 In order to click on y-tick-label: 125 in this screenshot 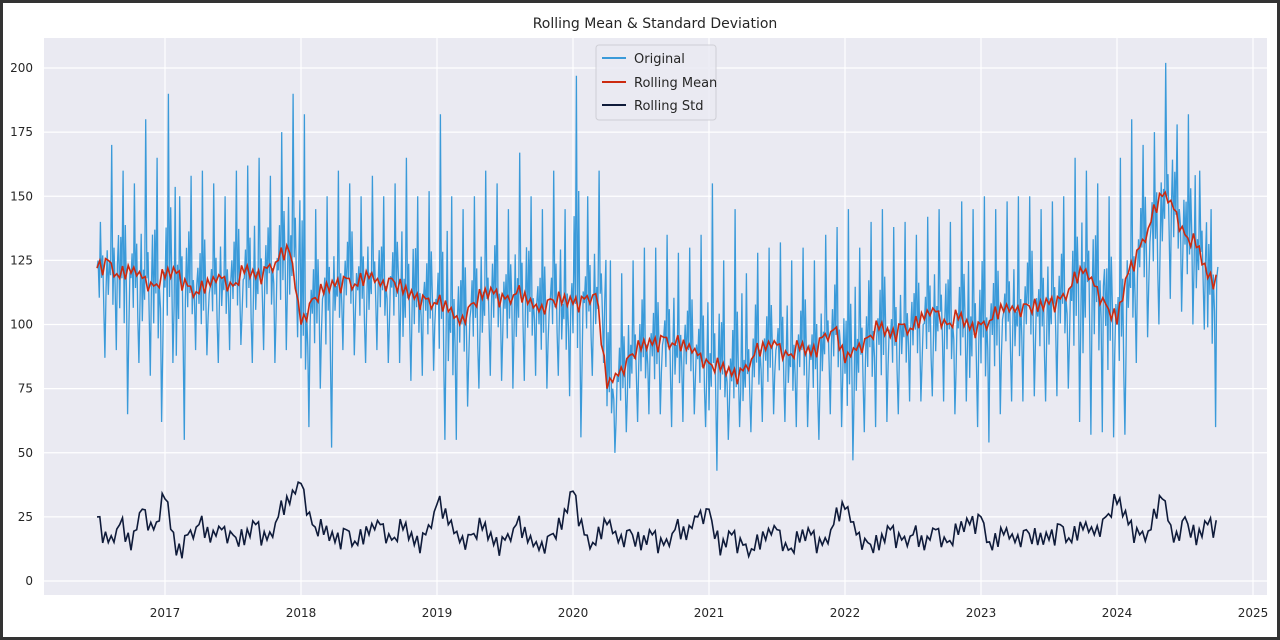, I will do `click(21, 260)`.